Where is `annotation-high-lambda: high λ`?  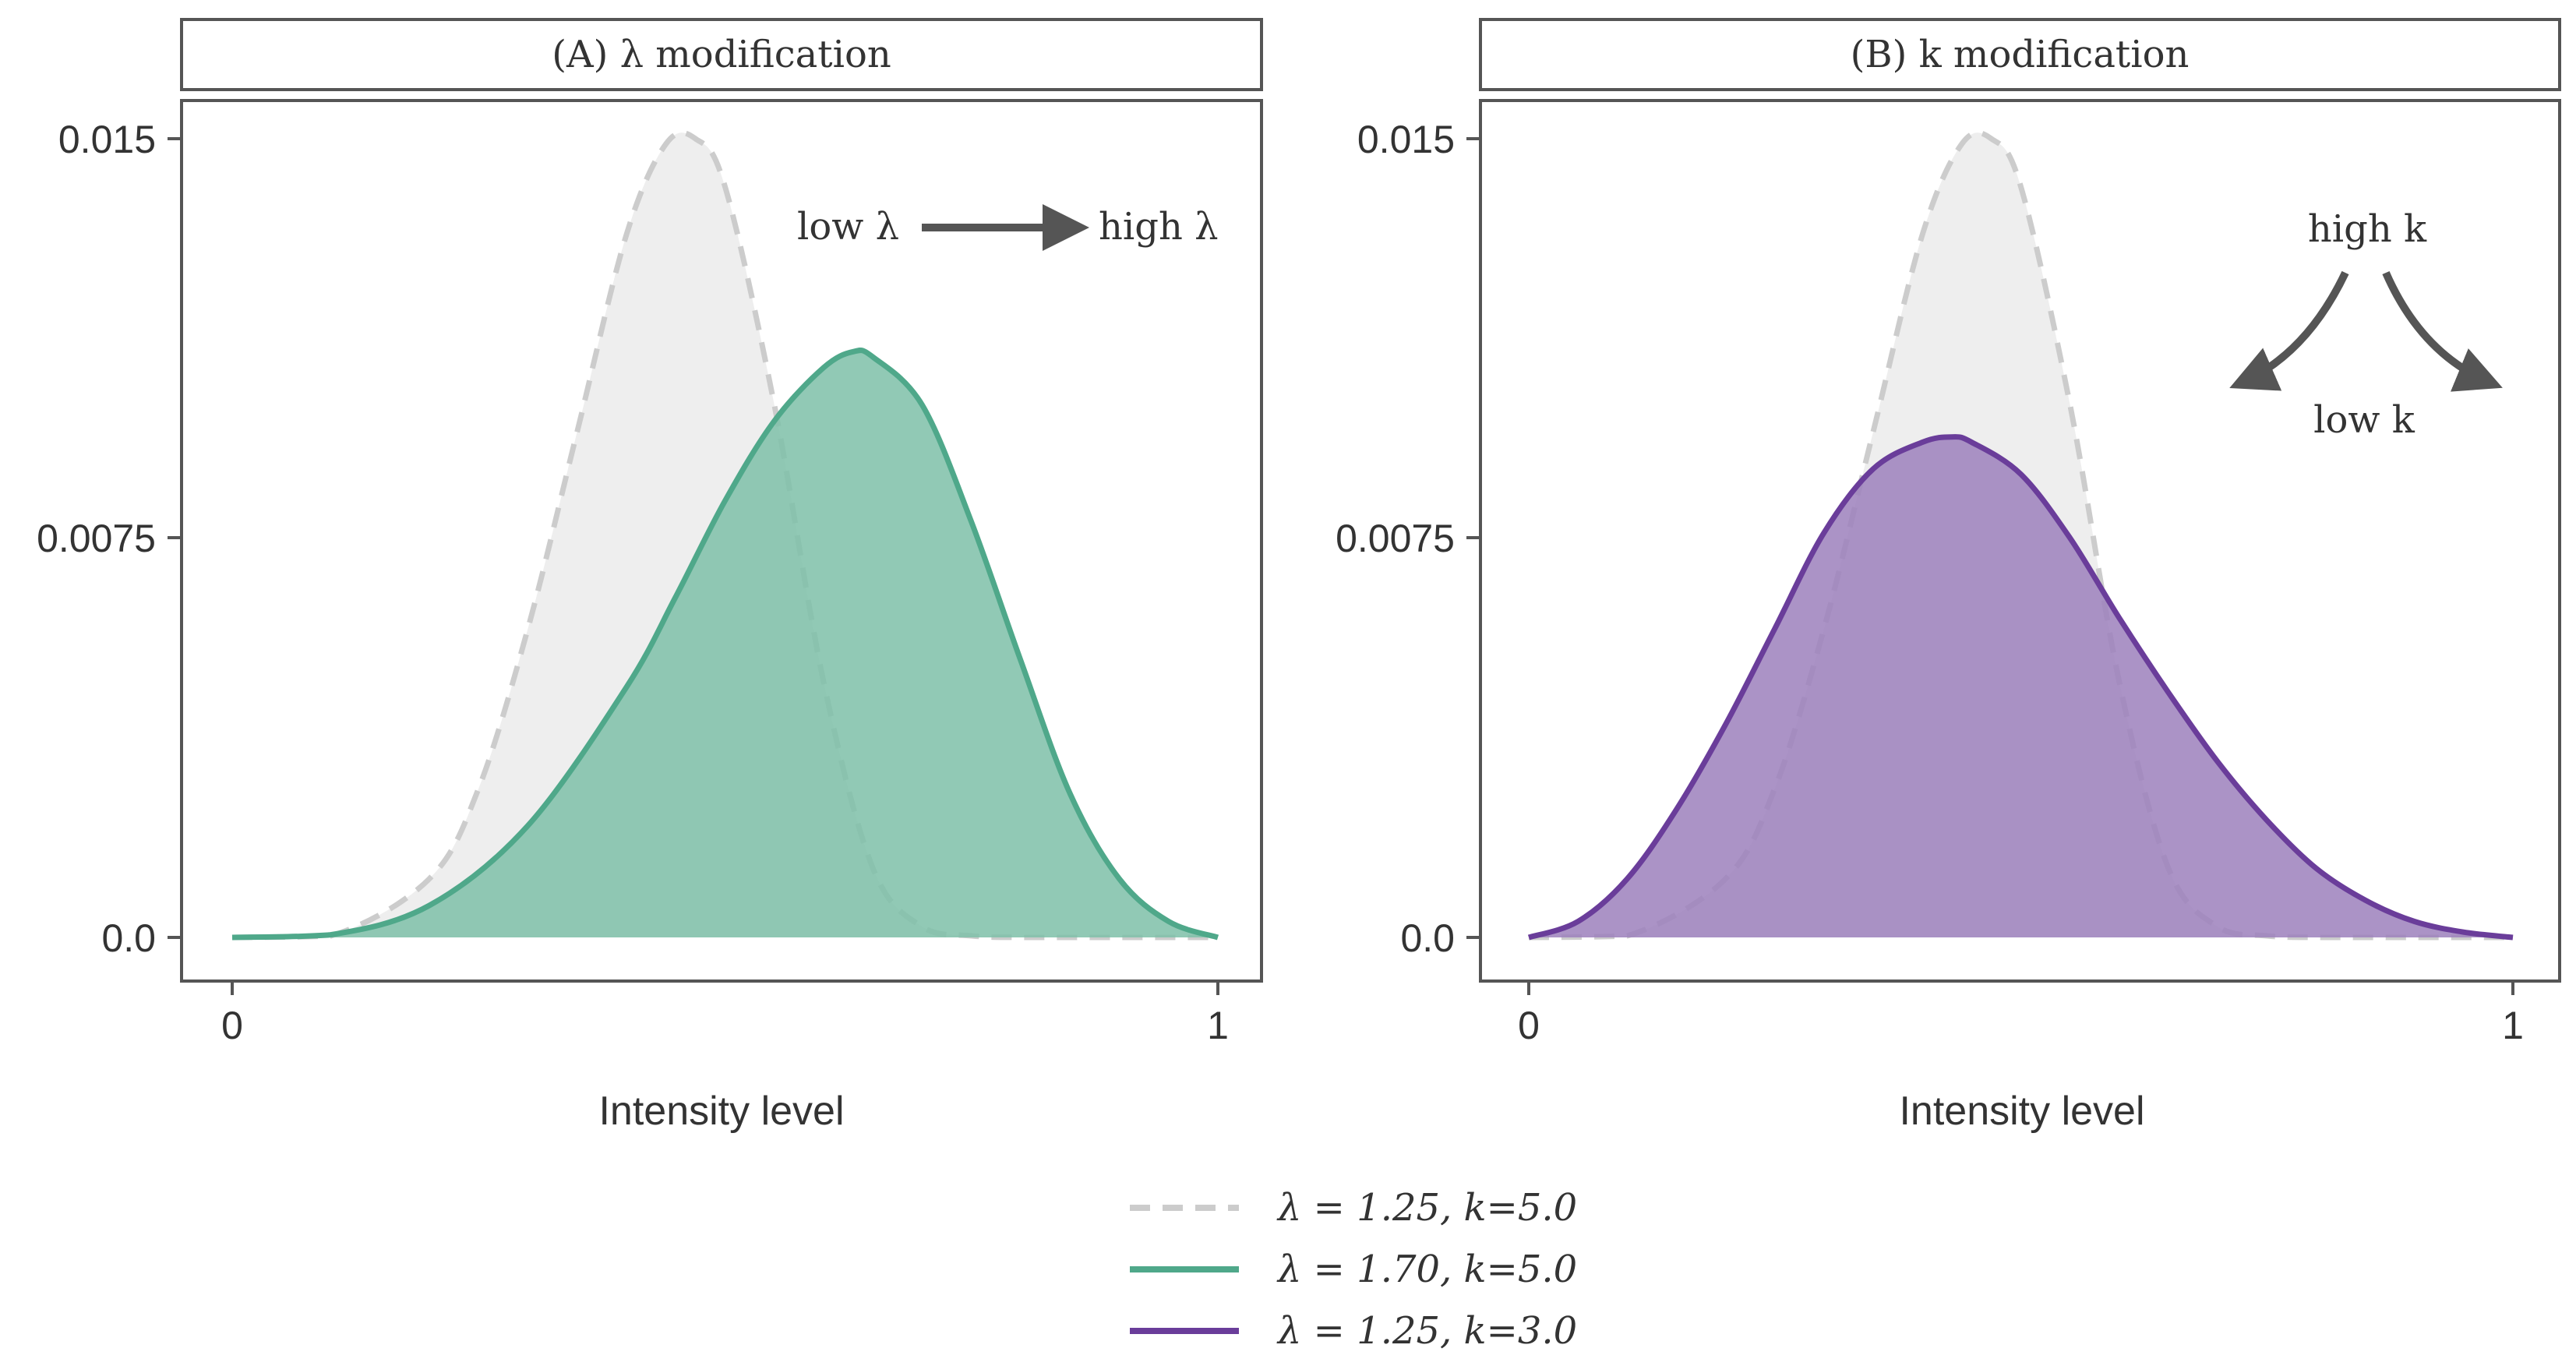
annotation-high-lambda: high λ is located at coordinates (1159, 227).